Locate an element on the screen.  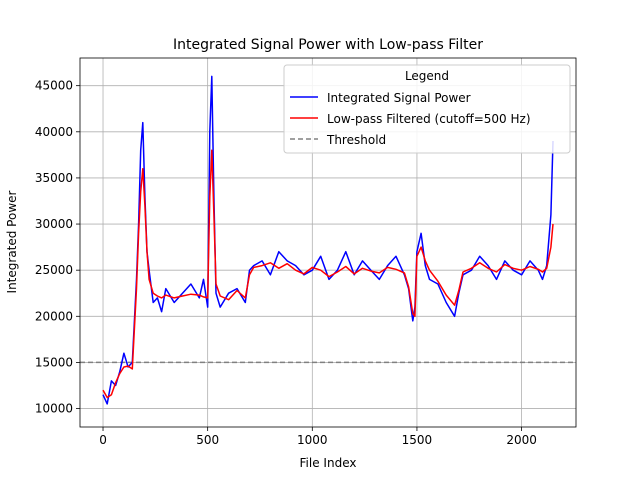
y-tick-label: 20000 is located at coordinates (54, 316).